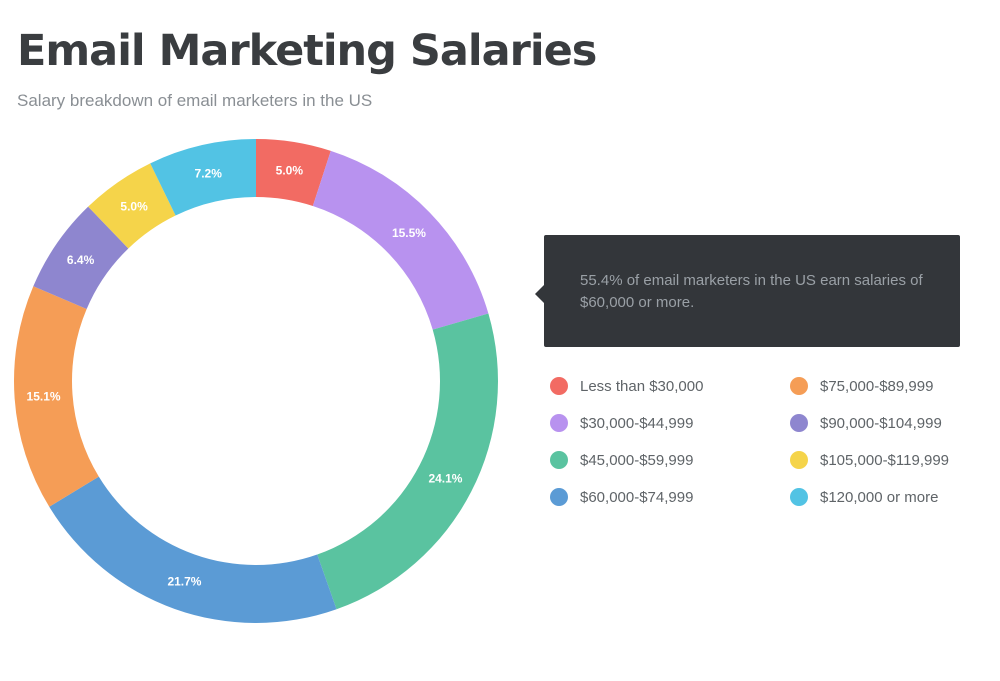 This screenshot has width=1000, height=681. I want to click on legend-label: $105,000-$119,999, so click(885, 460).